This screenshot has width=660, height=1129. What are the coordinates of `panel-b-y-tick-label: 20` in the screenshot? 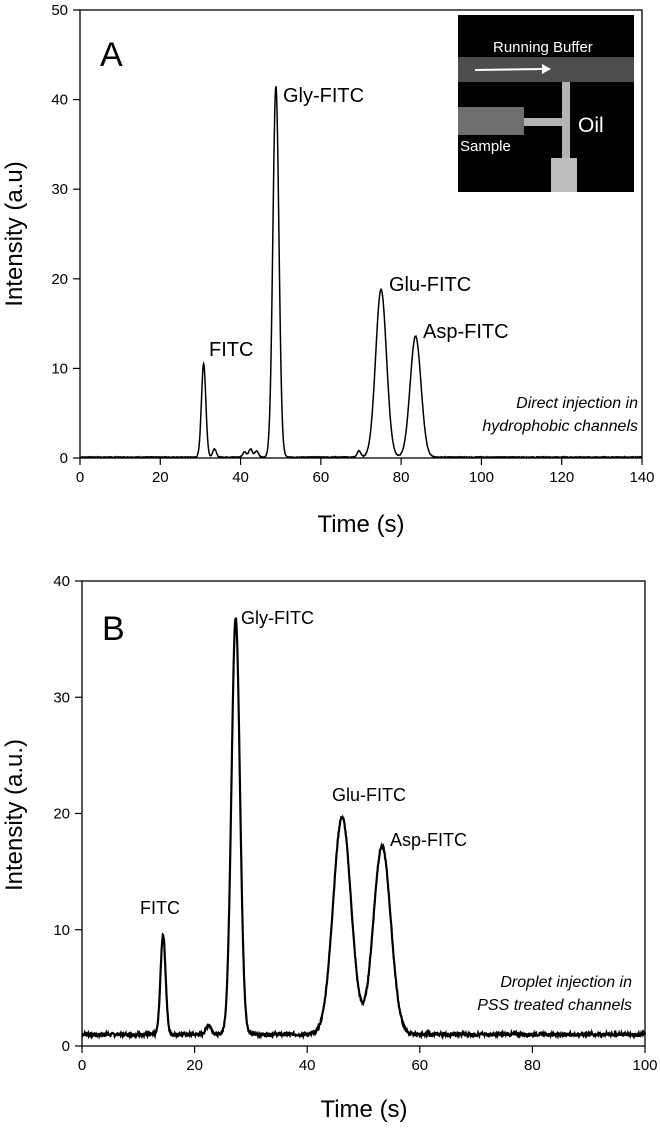 It's located at (61, 814).